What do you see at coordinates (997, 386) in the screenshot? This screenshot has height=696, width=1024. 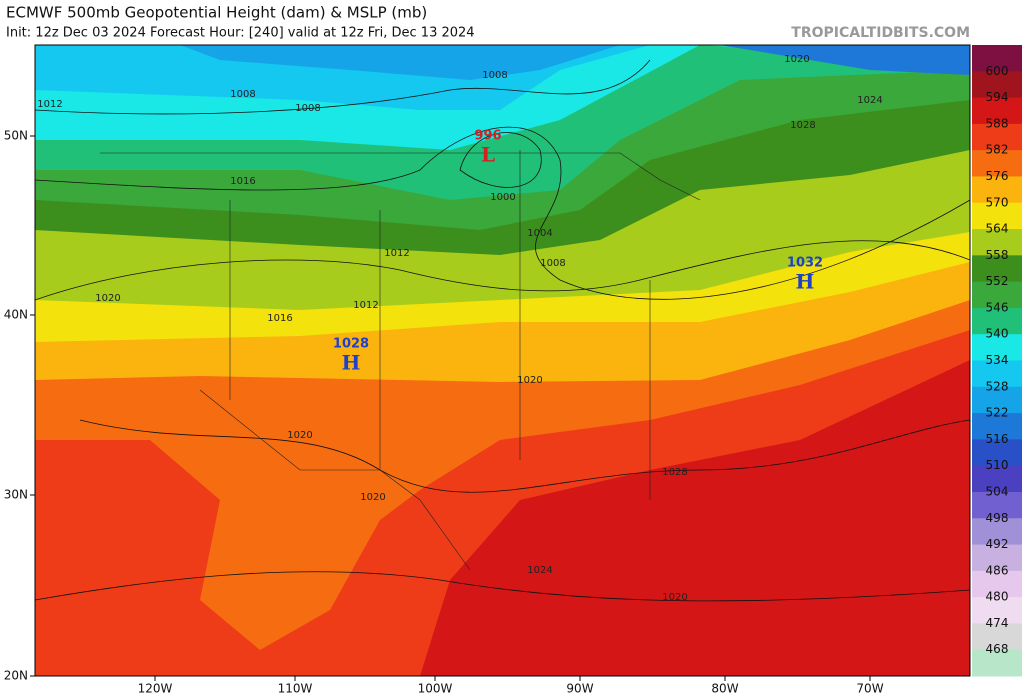 I see `colorbar-label: 528` at bounding box center [997, 386].